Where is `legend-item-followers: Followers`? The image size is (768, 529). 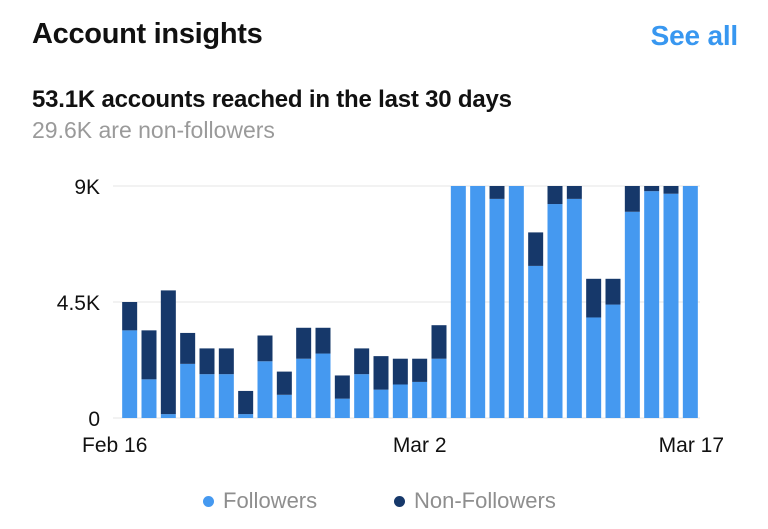 legend-item-followers: Followers is located at coordinates (260, 501).